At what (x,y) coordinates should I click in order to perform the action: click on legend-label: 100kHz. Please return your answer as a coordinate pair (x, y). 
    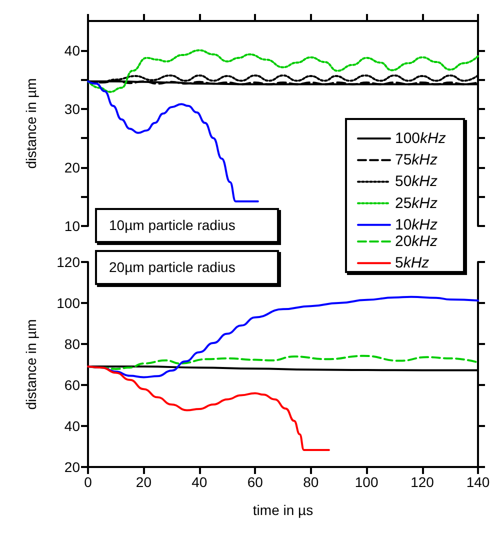
    Looking at the image, I should click on (420, 138).